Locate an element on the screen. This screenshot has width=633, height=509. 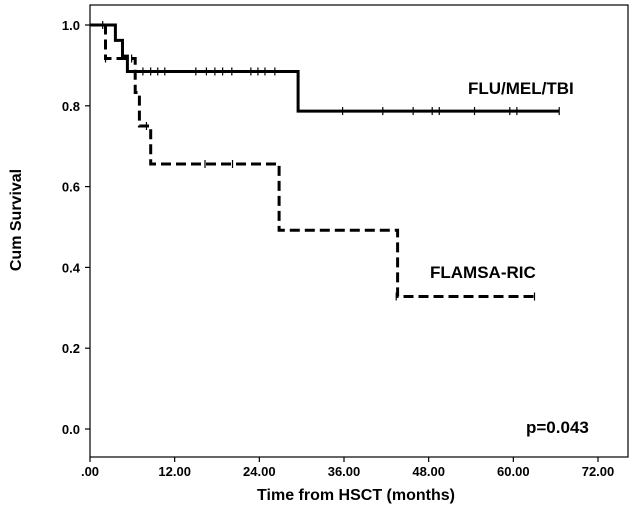
x-tick-label: 48.00 is located at coordinates (428, 471).